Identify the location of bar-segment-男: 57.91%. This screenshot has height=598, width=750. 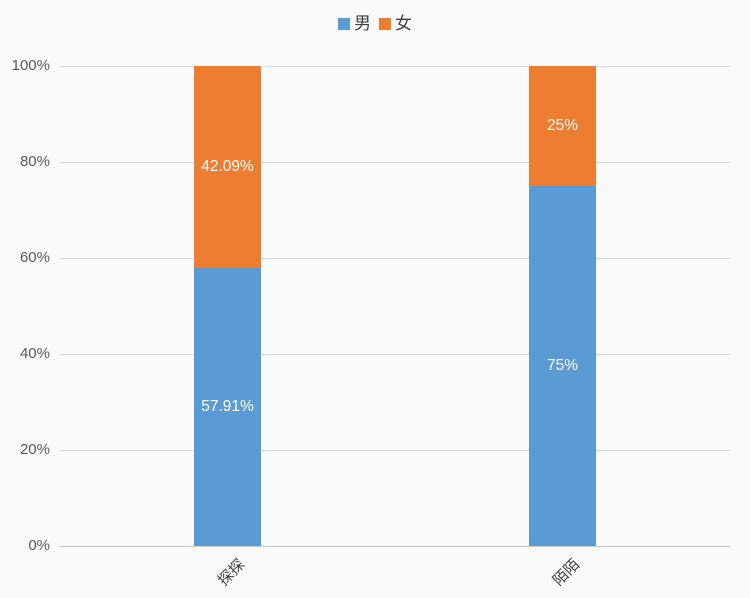
(227, 407).